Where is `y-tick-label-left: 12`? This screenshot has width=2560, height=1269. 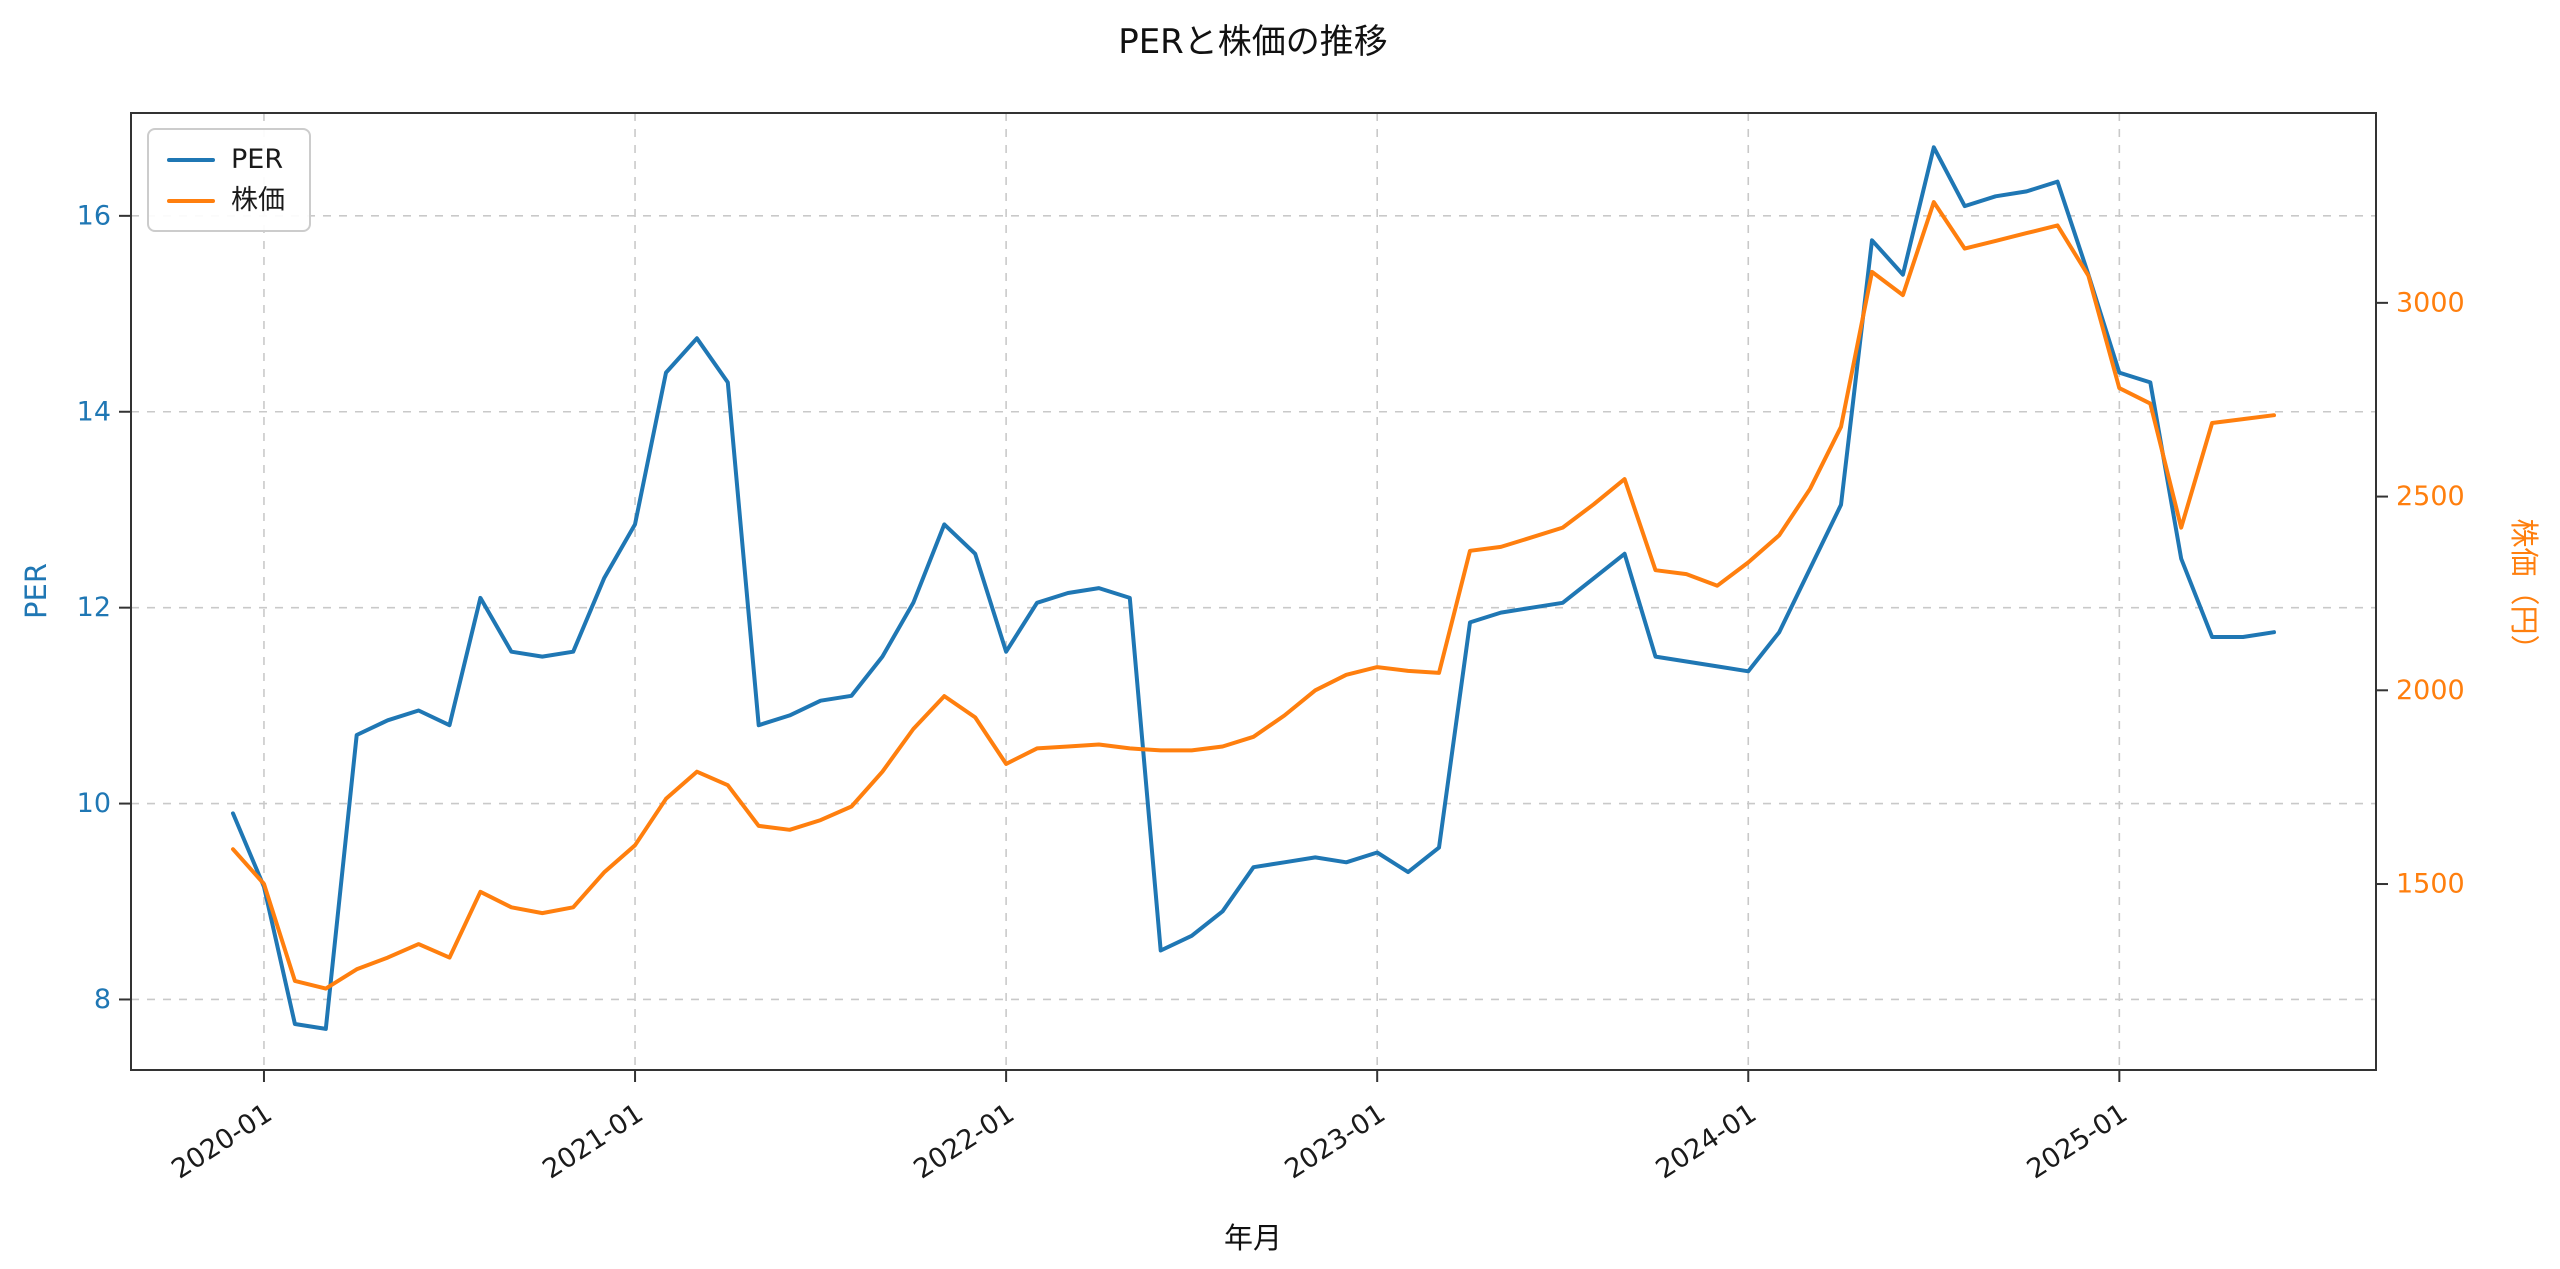 y-tick-label-left: 12 is located at coordinates (94, 607).